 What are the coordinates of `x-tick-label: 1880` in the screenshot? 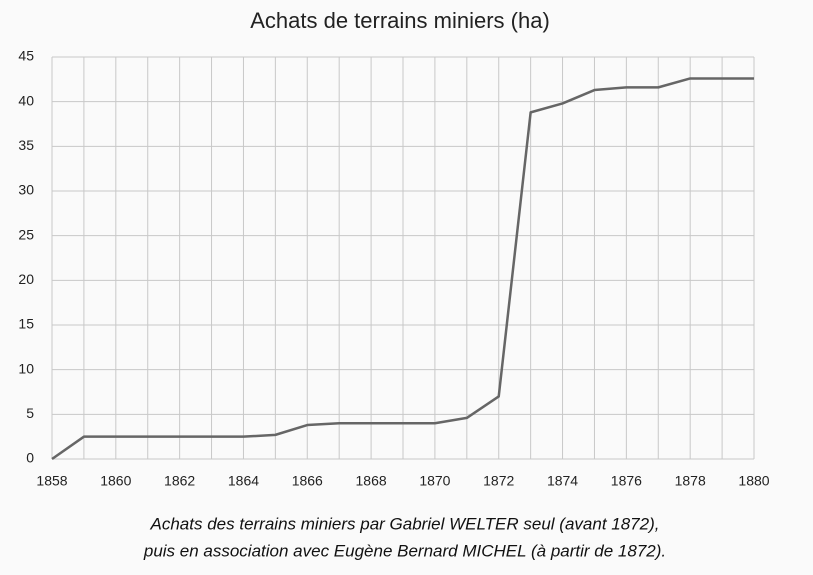 It's located at (753, 481).